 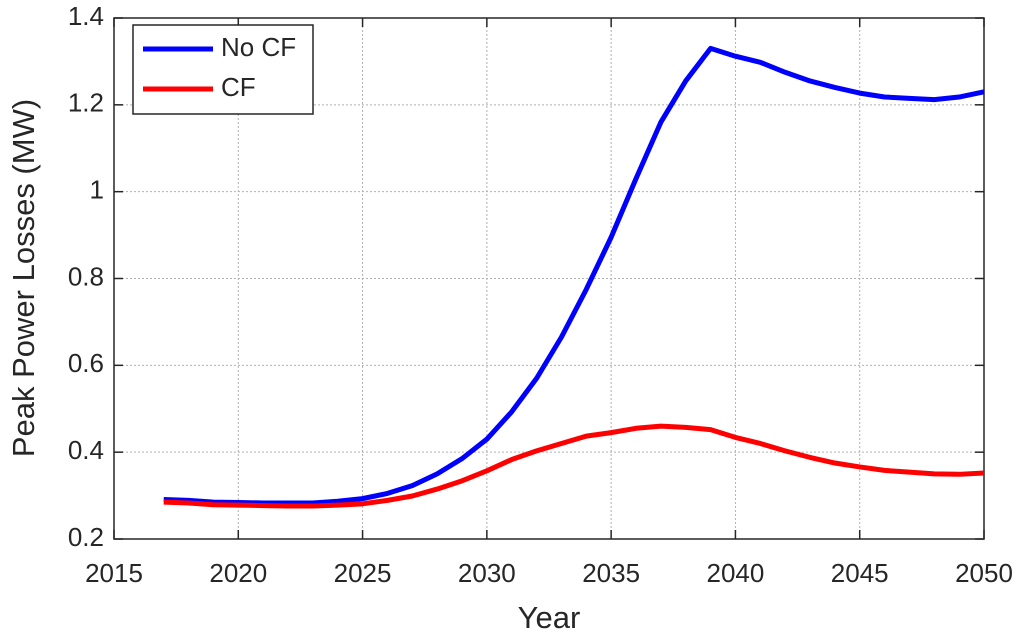 What do you see at coordinates (860, 573) in the screenshot?
I see `x-tick-label: 2045` at bounding box center [860, 573].